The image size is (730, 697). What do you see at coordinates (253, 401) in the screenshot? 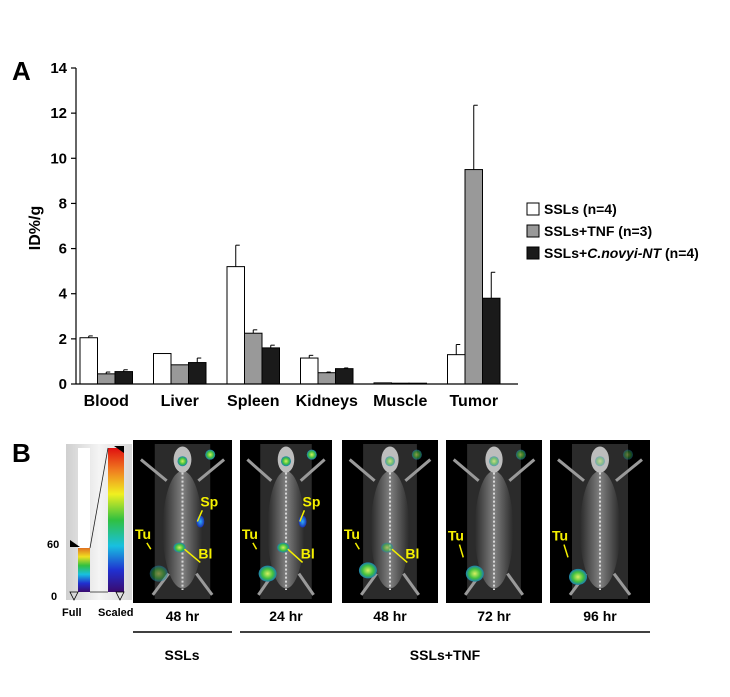
I see `x-tick-label: Spleen` at bounding box center [253, 401].